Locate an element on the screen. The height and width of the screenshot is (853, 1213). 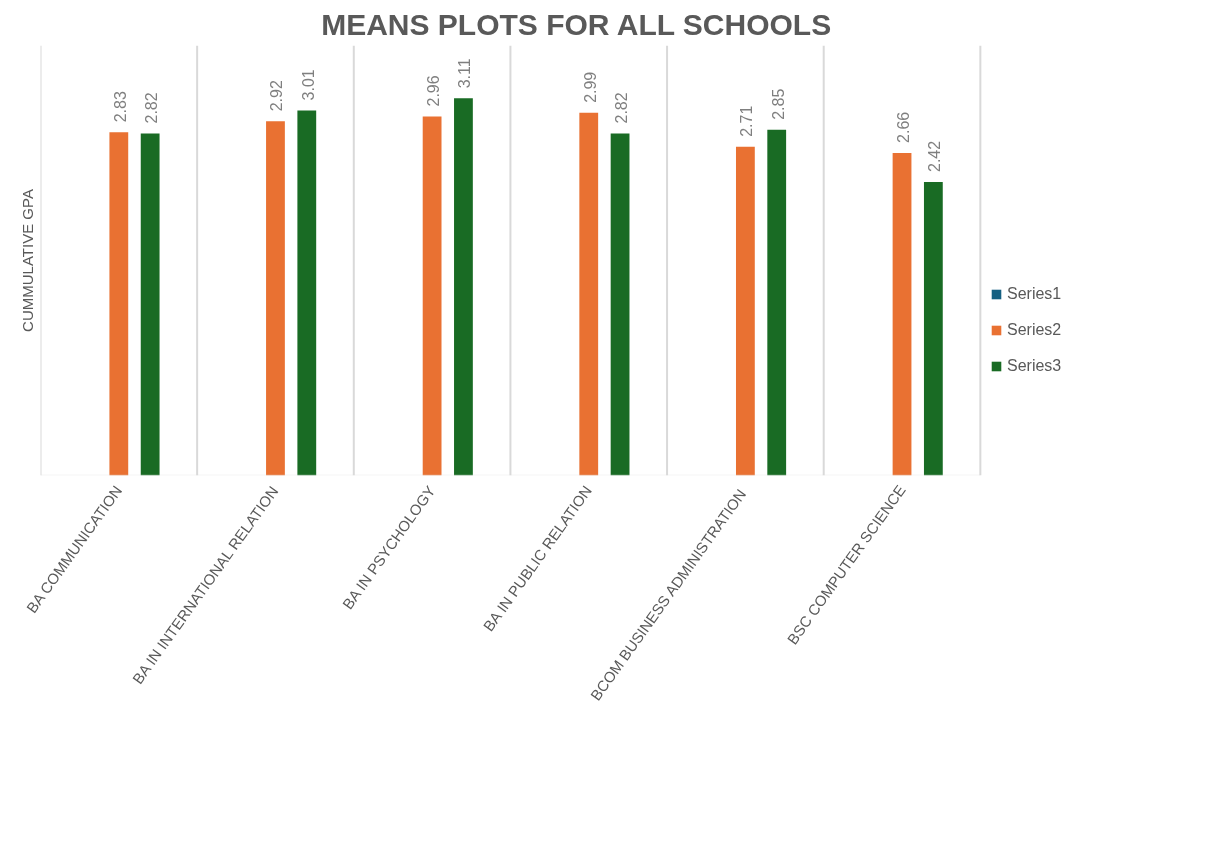
y-axis-title: CUMMULATIVE GPA is located at coordinates (27, 260).